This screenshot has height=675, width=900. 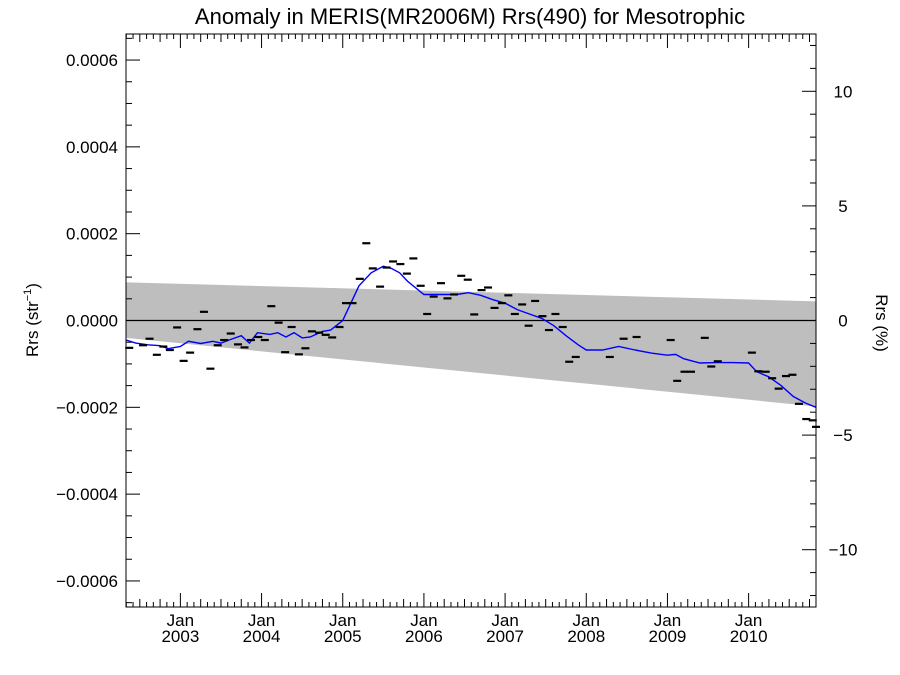 What do you see at coordinates (749, 636) in the screenshot?
I see `x-tick-label-year: 2010` at bounding box center [749, 636].